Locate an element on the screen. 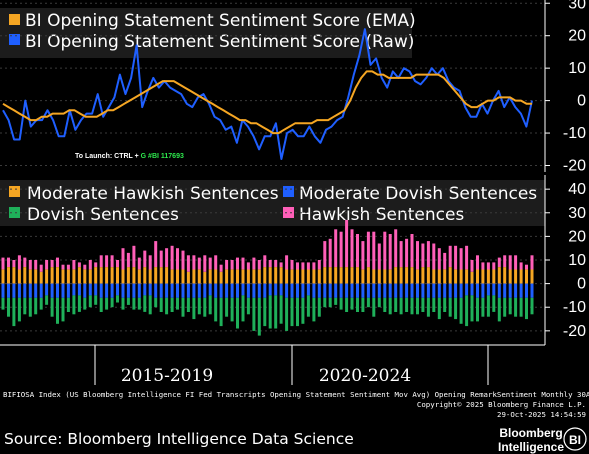  legend-swatch-moderate-hawkish is located at coordinates (14, 191).